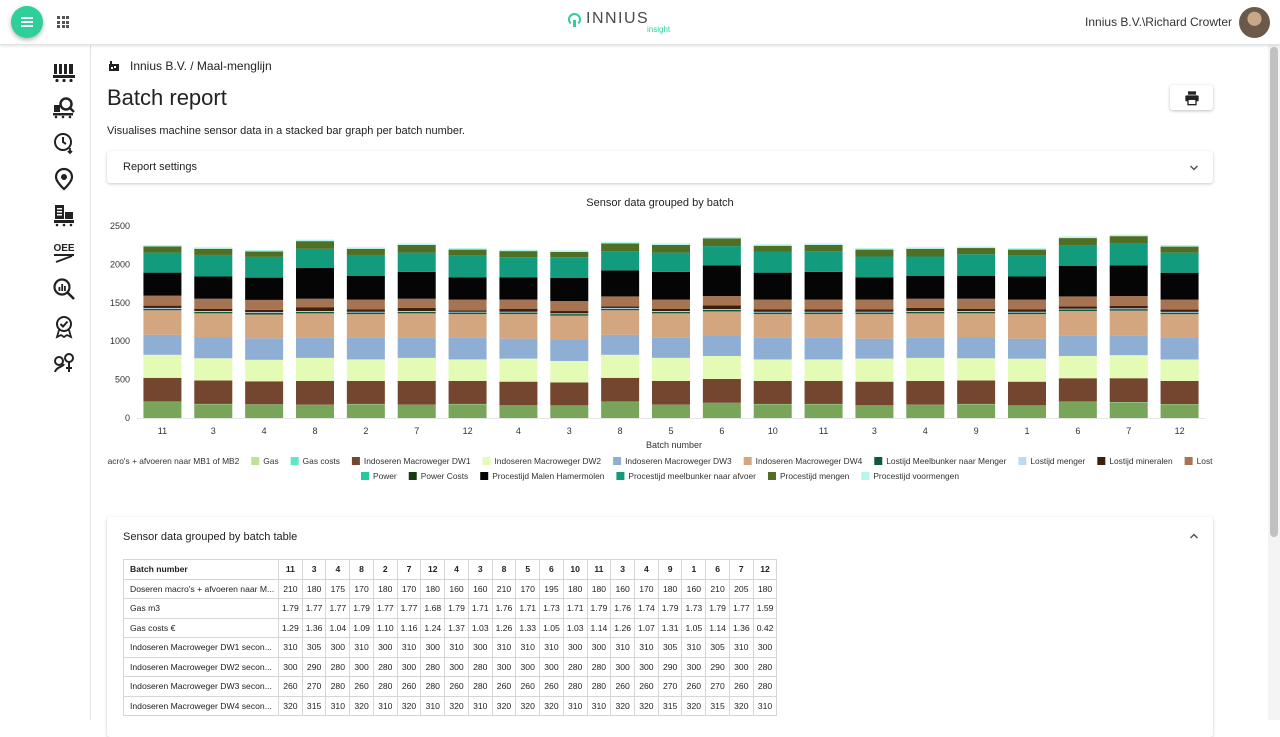 This screenshot has height=737, width=1280. I want to click on oee-label: OEE, so click(63, 248).